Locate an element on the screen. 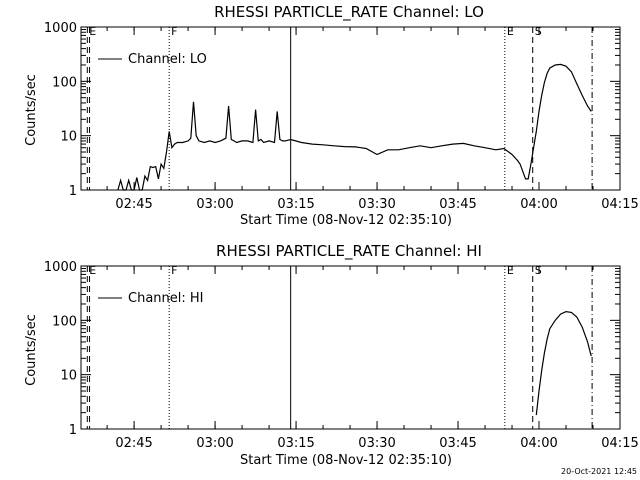 The image size is (640, 480). series-line is located at coordinates (563, 363).